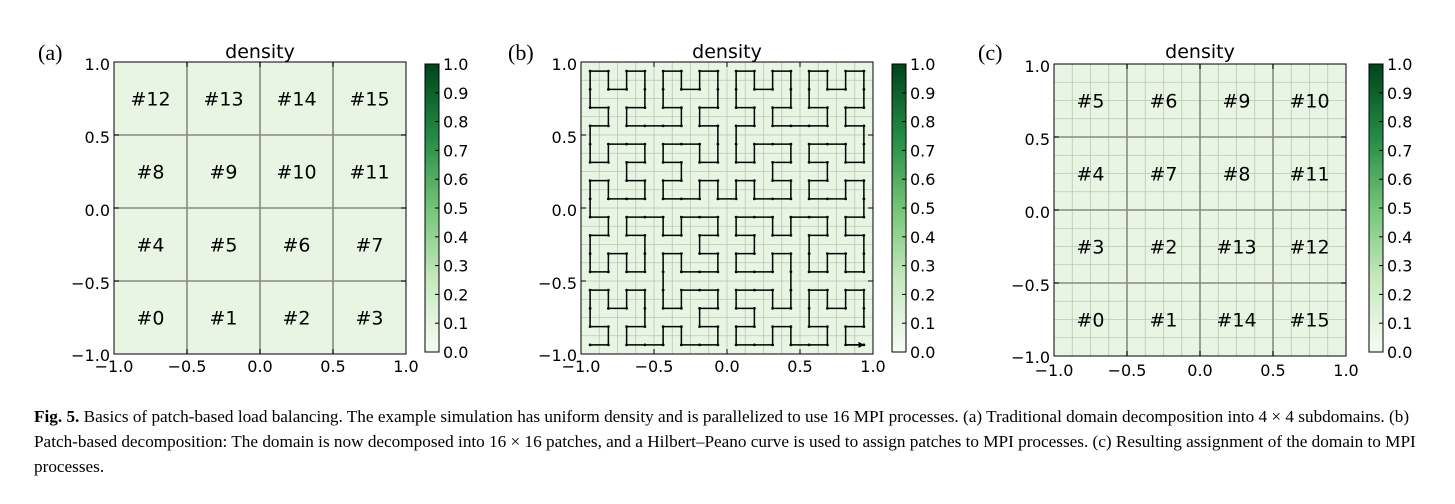 Image resolution: width=1455 pixels, height=504 pixels. Describe the element at coordinates (451, 208) in the screenshot. I see `colorbar-ticks: 0.0 0.1 0.2 0.3 0.4 0.5 0.6 0.7 0.8 0.9 1.0` at that location.